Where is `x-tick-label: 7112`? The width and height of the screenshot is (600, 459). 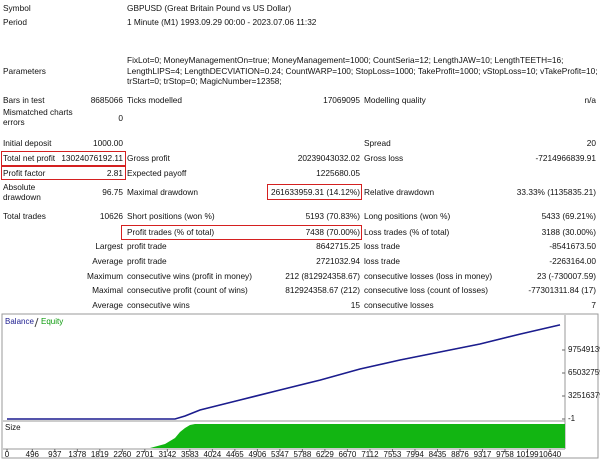 x-tick-label: 7112 is located at coordinates (370, 454).